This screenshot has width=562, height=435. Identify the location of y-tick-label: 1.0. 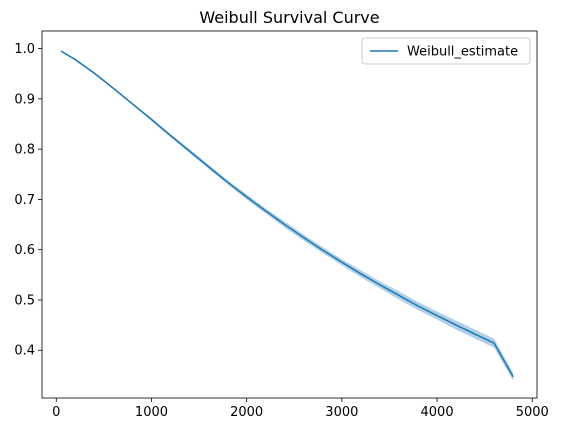
(24, 49).